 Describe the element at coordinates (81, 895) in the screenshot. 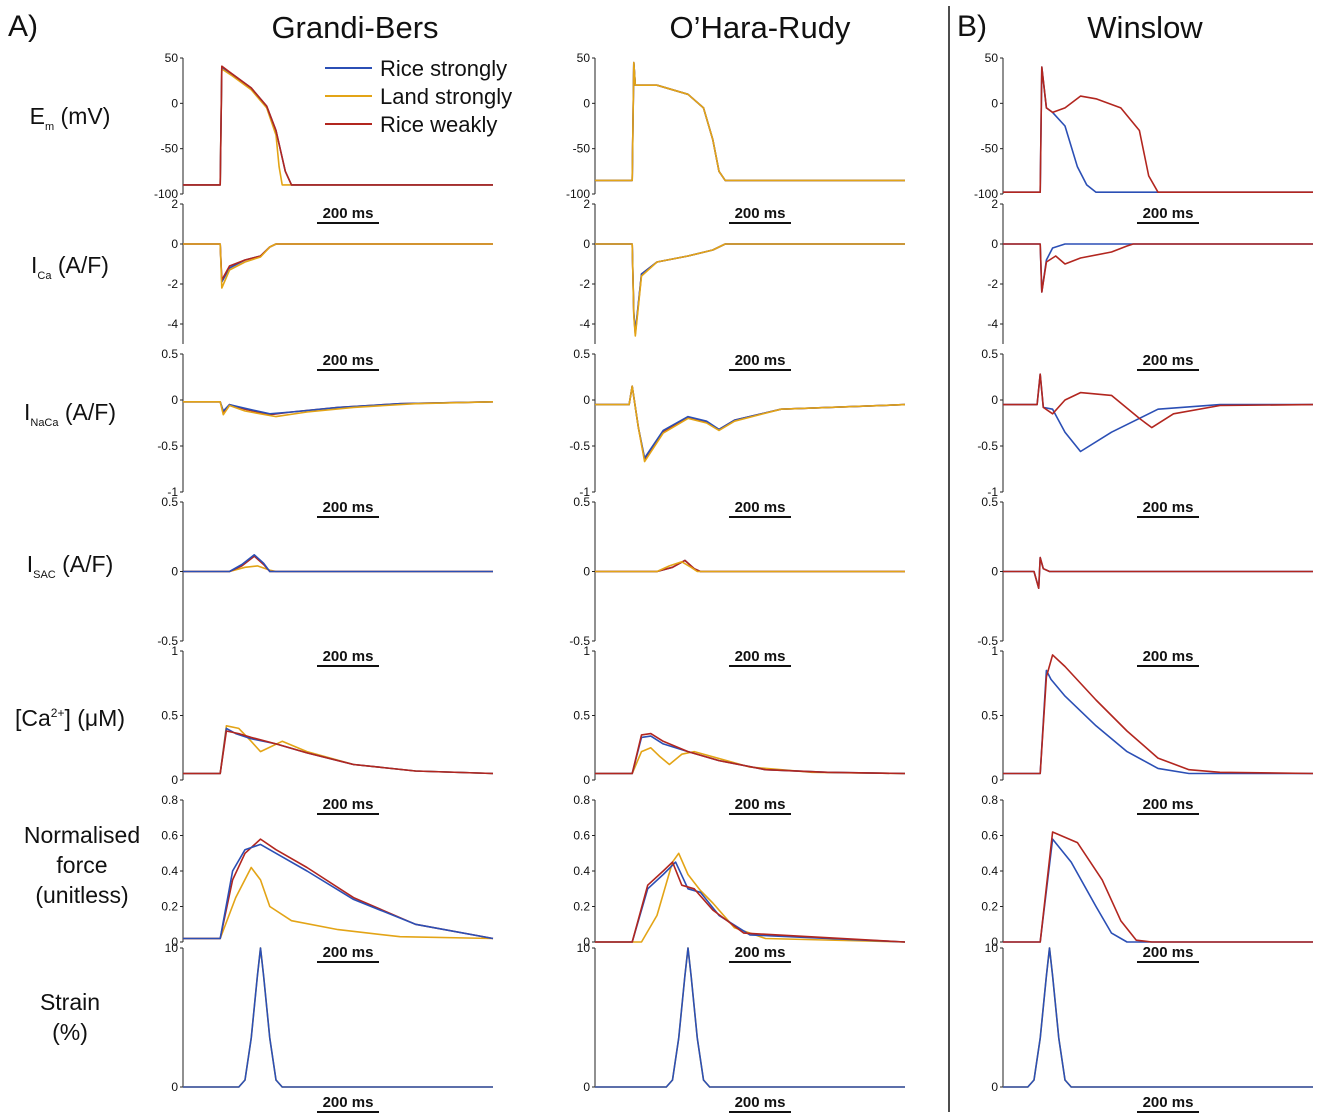

I see `row-label-5-line-2: (unitless)` at that location.